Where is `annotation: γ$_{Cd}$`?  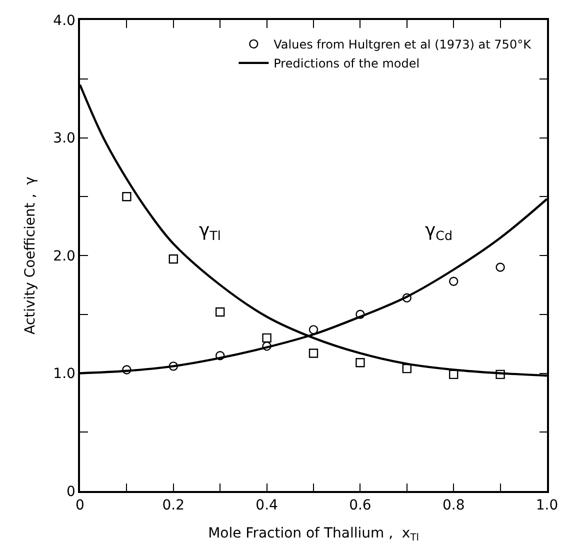
annotation: γ$_{Cd}$ is located at coordinates (438, 231).